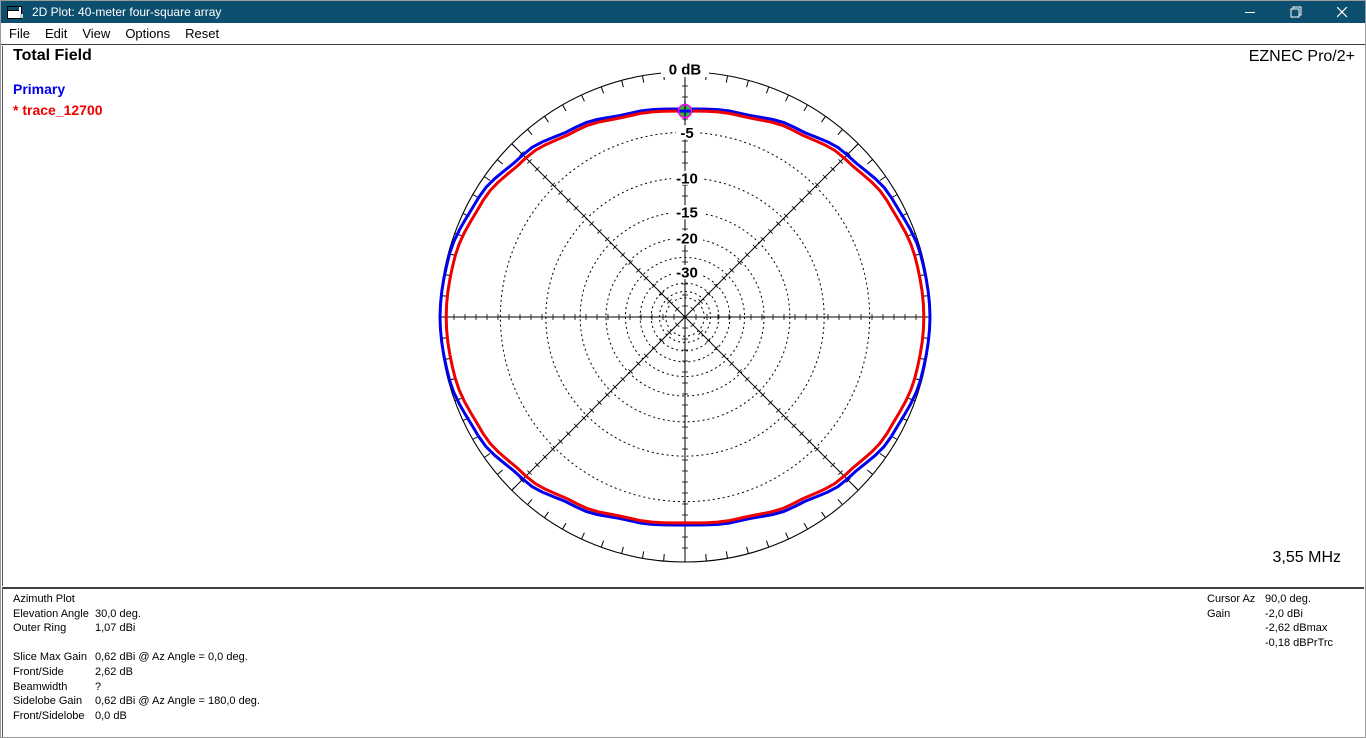 This screenshot has height=738, width=1366. What do you see at coordinates (687, 213) in the screenshot?
I see `ring-label: -15` at bounding box center [687, 213].